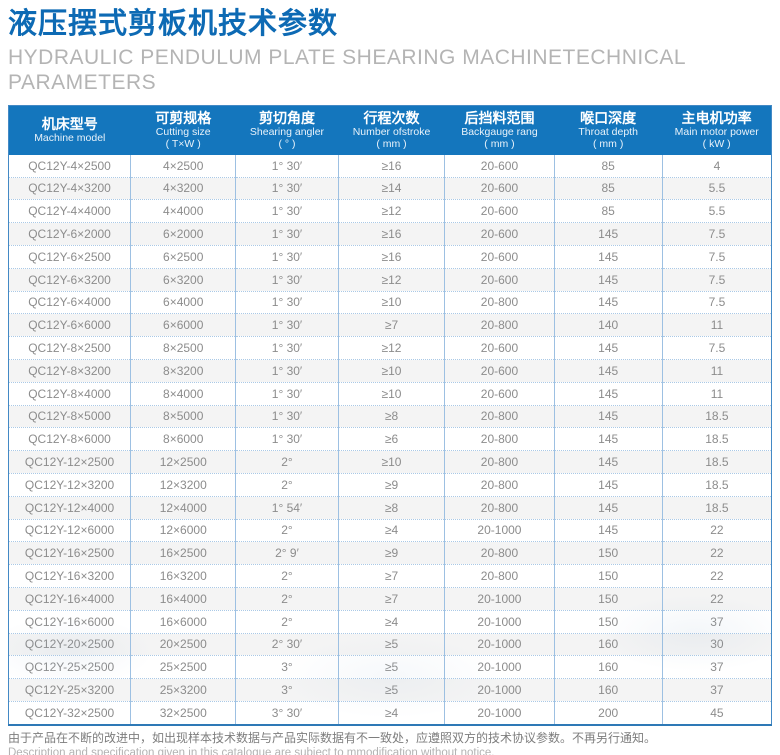 This screenshot has width=780, height=755. What do you see at coordinates (717, 644) in the screenshot?
I see `table-cell: 30` at bounding box center [717, 644].